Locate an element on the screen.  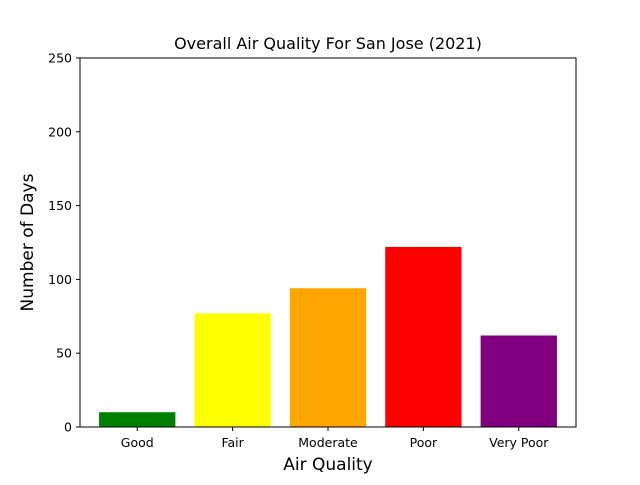
y-tick-label: 0 is located at coordinates (68, 427).